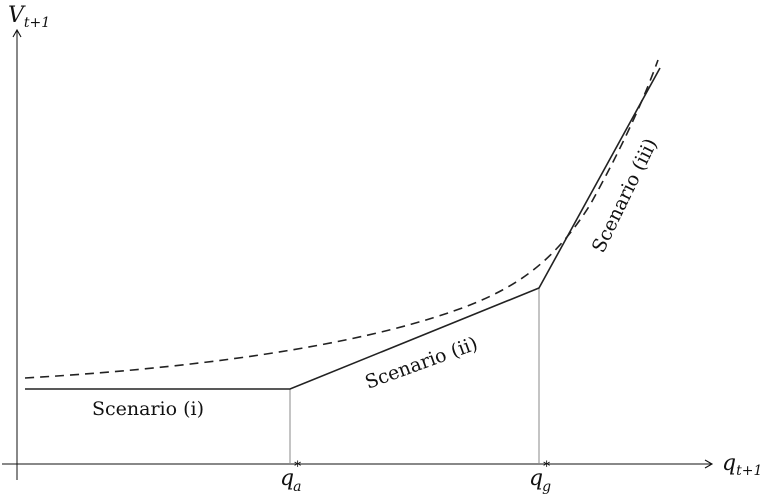 The height and width of the screenshot is (496, 772). Describe the element at coordinates (625, 195) in the screenshot. I see `scenario-iii-label: Scenario (iii)` at that location.